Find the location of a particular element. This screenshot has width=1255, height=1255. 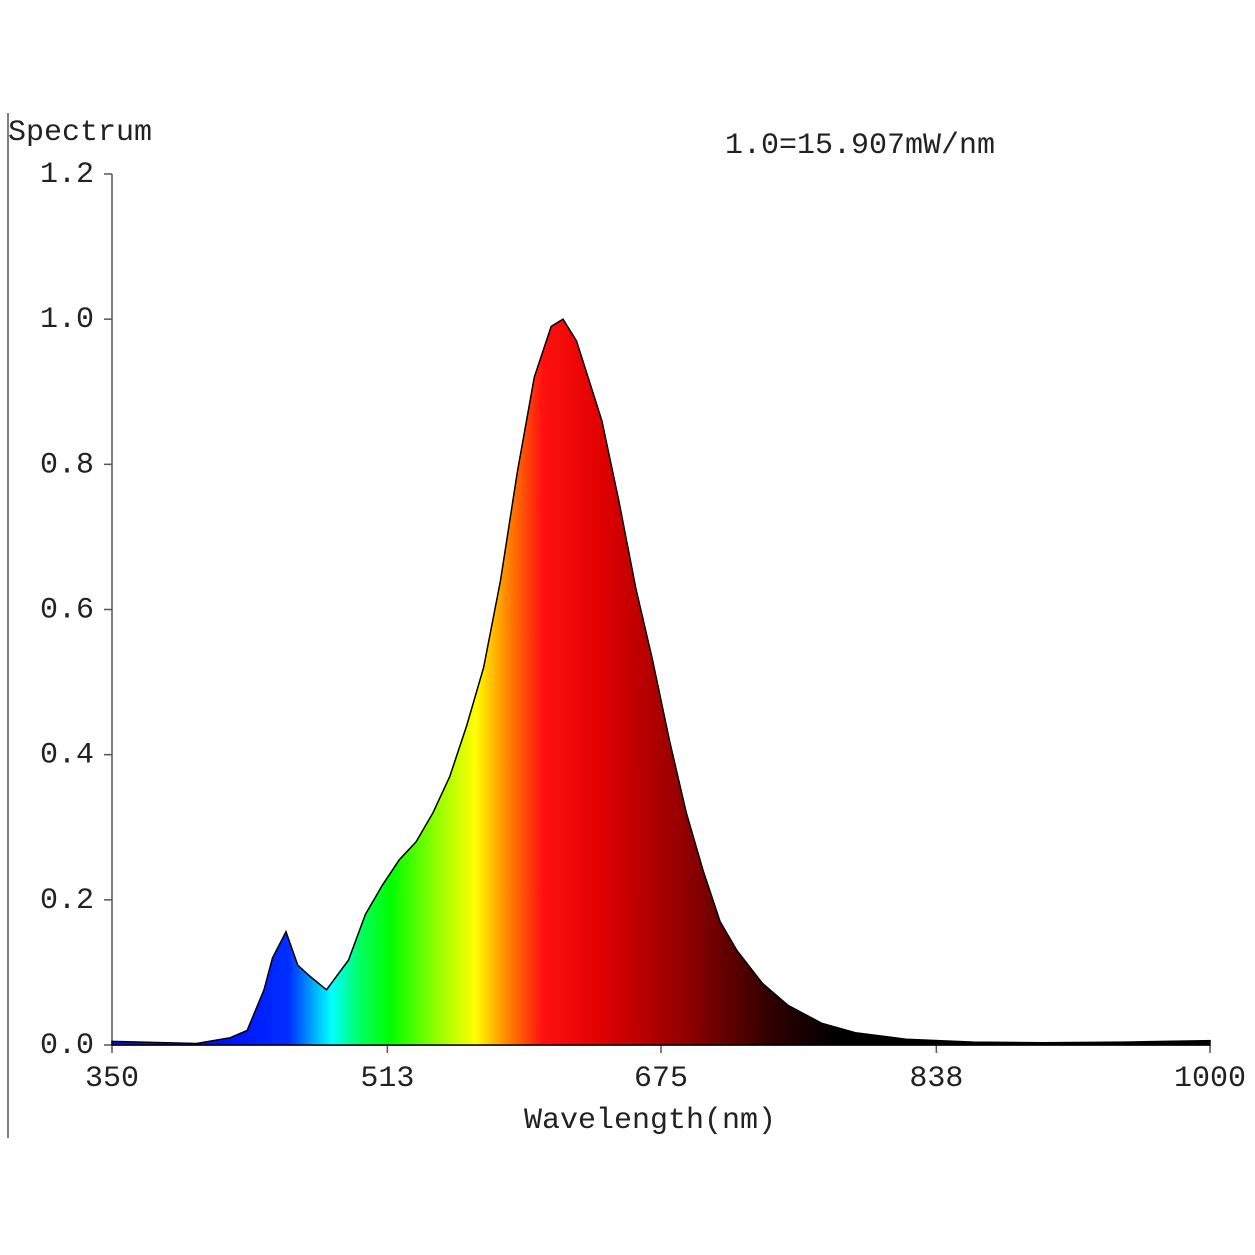

x-tick-label: 838 is located at coordinates (936, 1079).